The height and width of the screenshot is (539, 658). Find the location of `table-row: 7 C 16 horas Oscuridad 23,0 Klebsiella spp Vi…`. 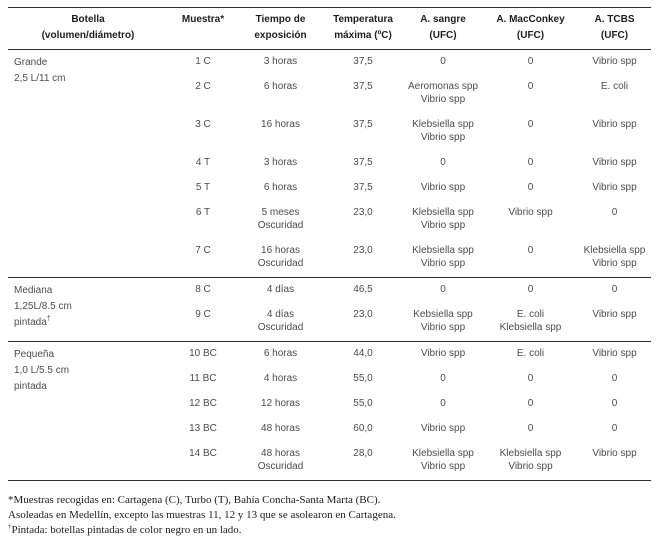

table-row: 7 C 16 horas Oscuridad 23,0 Klebsiella spp Vi… is located at coordinates (329, 258).